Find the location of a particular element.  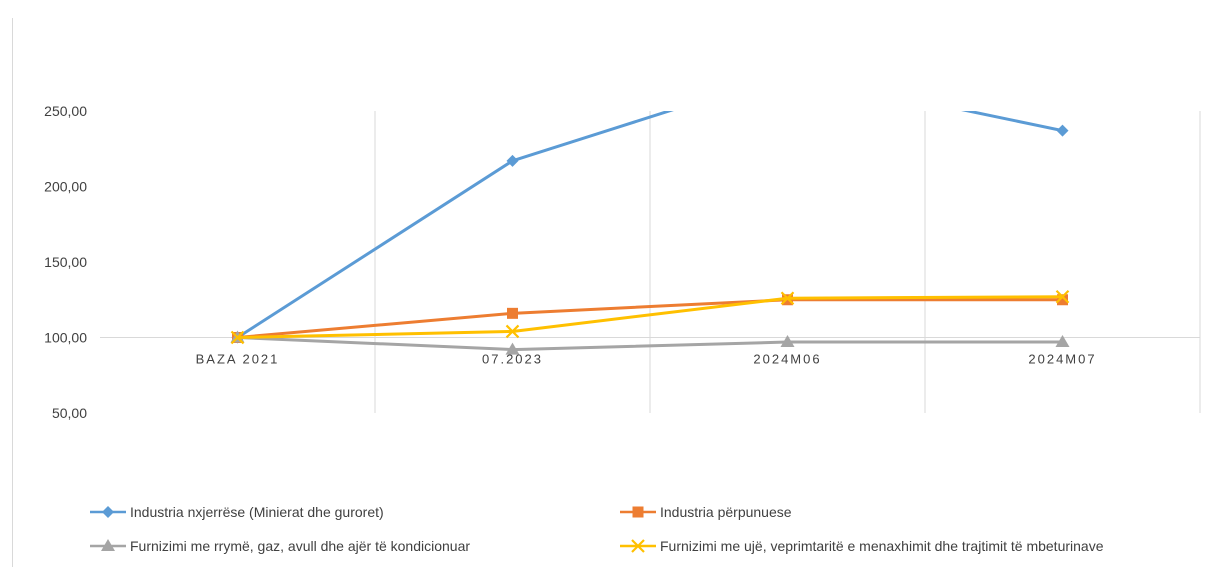

y-tick-label: 200,00 is located at coordinates (65, 187).